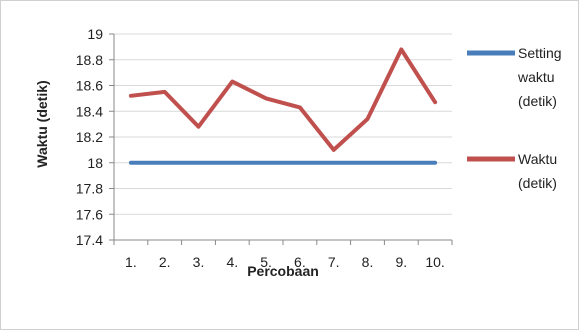 This screenshot has height=332, width=580. What do you see at coordinates (95, 34) in the screenshot?
I see `y-tick-label: 19` at bounding box center [95, 34].